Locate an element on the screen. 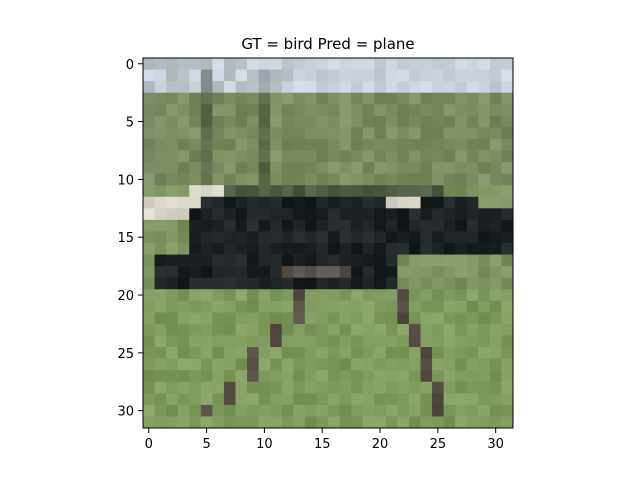 Image resolution: width=640 pixels, height=480 pixels. y-tick-label: 25 is located at coordinates (125, 354).